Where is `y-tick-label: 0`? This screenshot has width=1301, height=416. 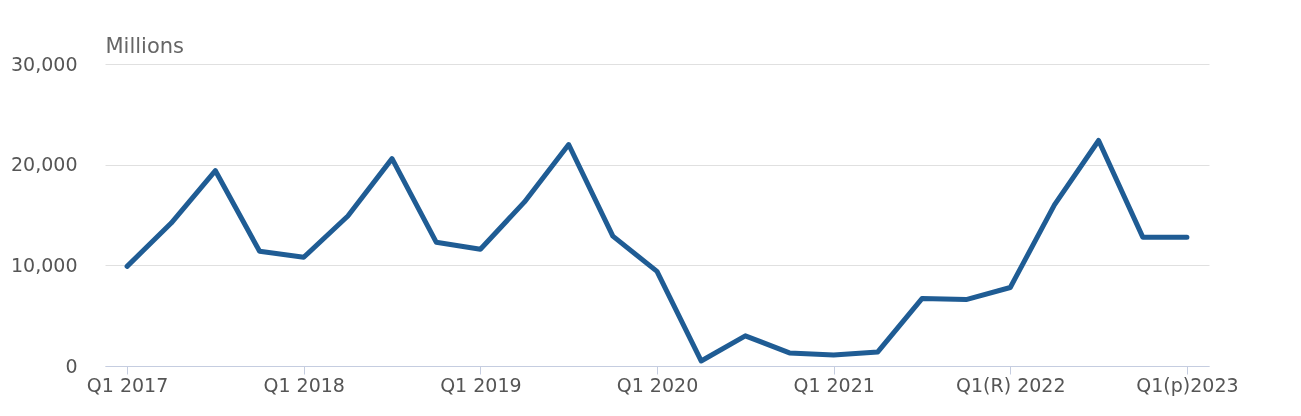
y-tick-label: 0 is located at coordinates (71, 365).